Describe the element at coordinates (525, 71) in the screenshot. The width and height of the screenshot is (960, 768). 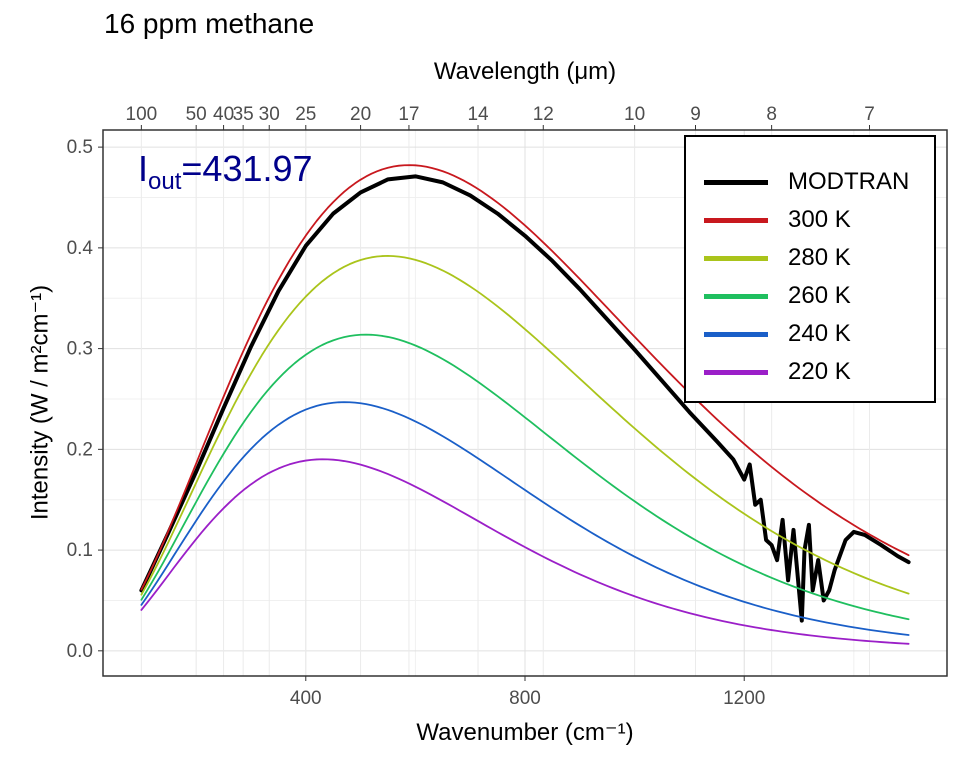
I see `top-axis-title: Wavelength (μm)` at that location.